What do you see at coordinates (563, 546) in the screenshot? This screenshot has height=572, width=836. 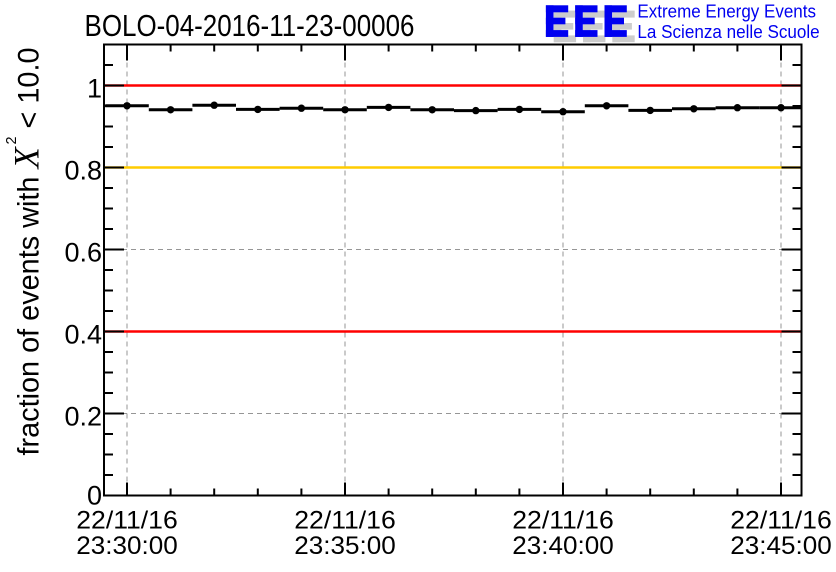 I see `svg-text: 23:40:00` at bounding box center [563, 546].